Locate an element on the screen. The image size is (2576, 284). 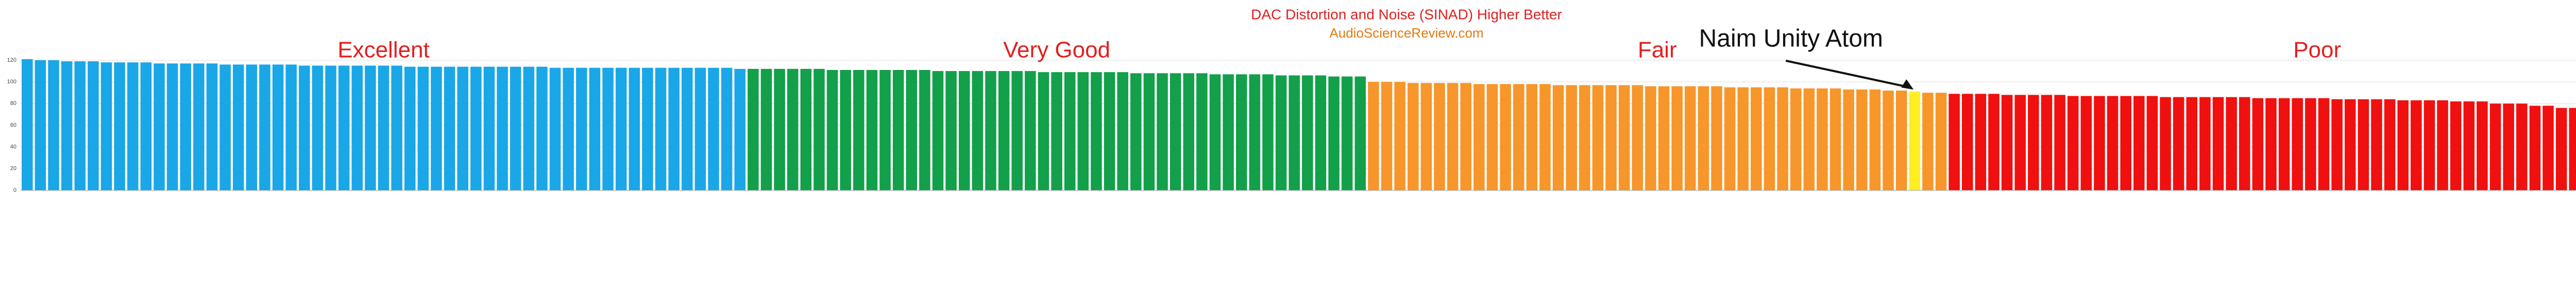
y-tick-label: 120 is located at coordinates (11, 60).